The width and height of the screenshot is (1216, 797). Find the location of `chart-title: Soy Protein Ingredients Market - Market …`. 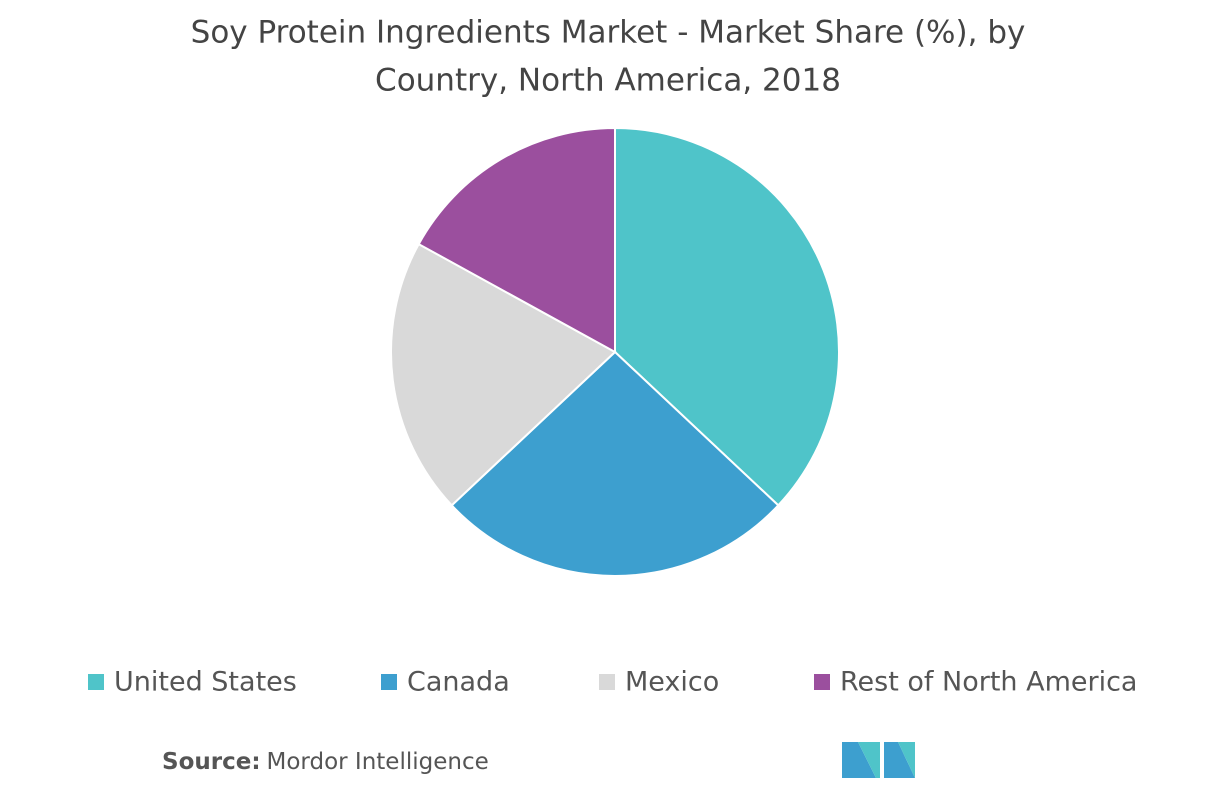

chart-title: Soy Protein Ingredients Market - Market … is located at coordinates (608, 33).